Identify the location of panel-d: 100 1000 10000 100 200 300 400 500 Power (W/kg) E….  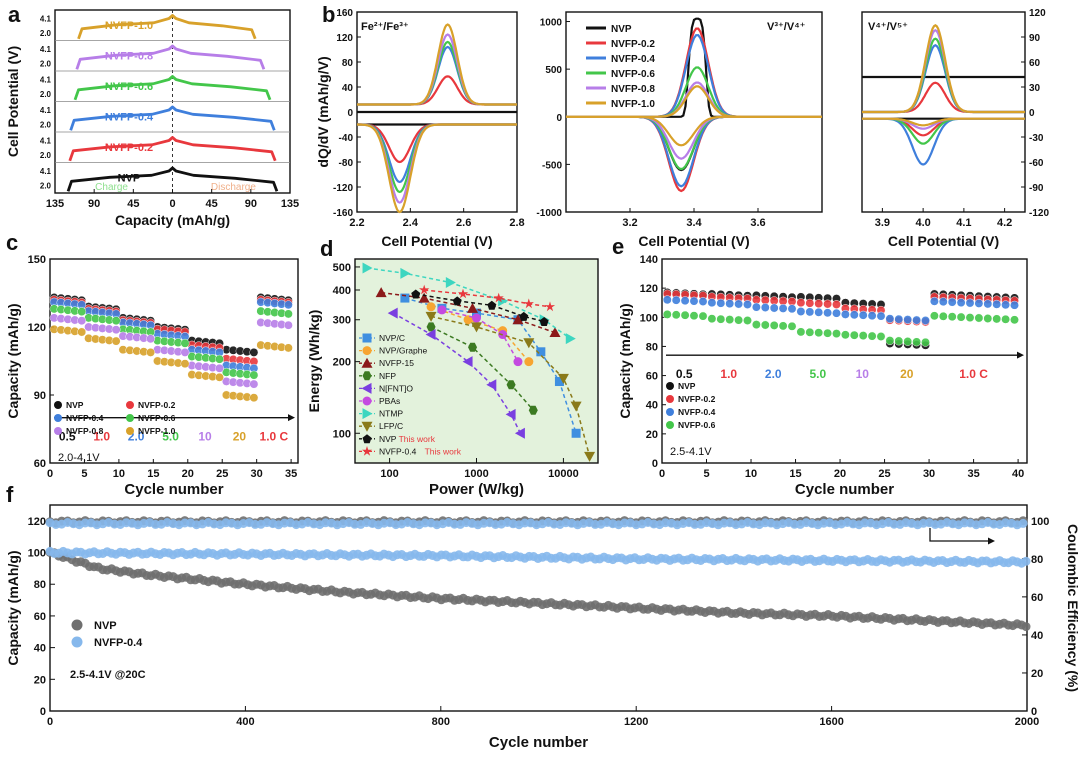
(452, 378).